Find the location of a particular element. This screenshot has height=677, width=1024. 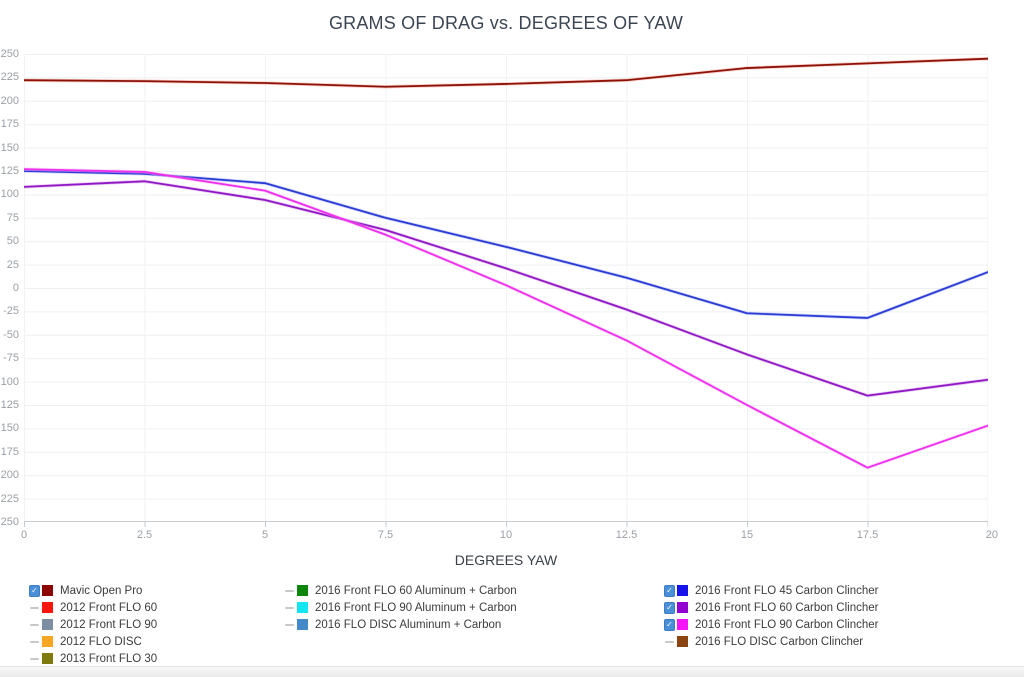

legend-label: 2016 Front FLO 90 Aluminum + Carbon is located at coordinates (416, 607).